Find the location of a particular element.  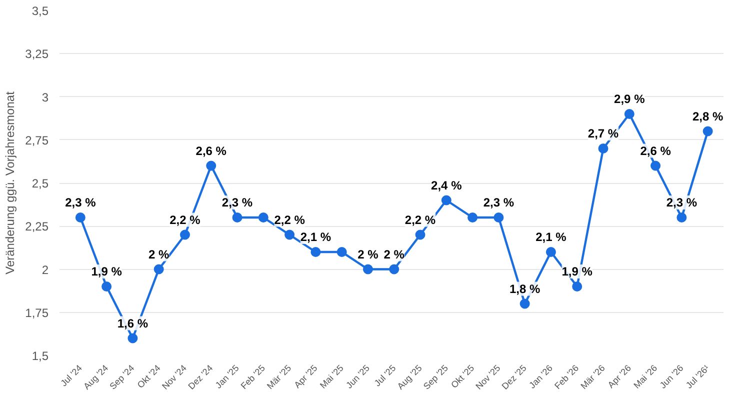

x-tick-label: Jun '26 is located at coordinates (672, 376).